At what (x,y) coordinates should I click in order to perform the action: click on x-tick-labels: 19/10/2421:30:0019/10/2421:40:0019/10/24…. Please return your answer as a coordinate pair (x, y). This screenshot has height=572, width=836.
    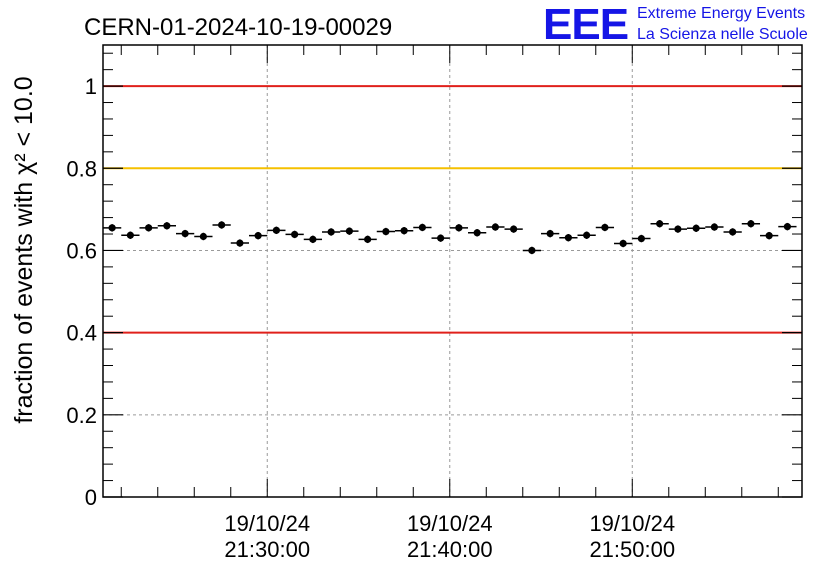
    Looking at the image, I should click on (449, 536).